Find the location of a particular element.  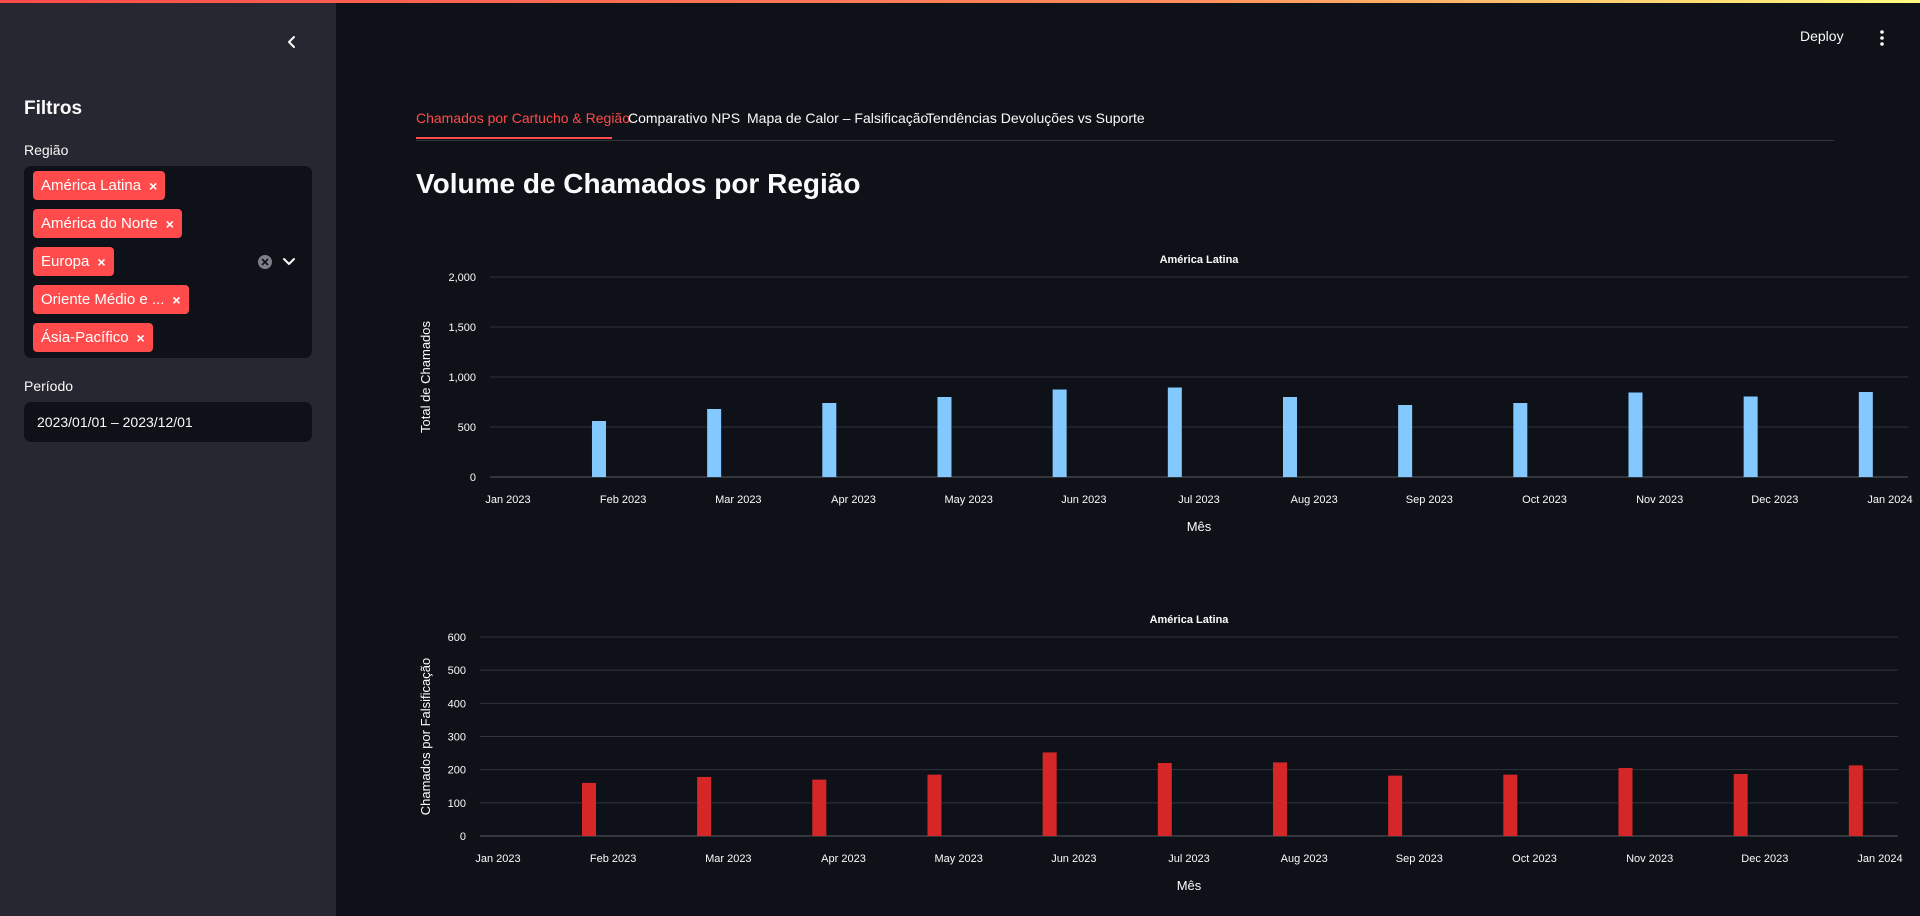

region-label: Região is located at coordinates (46, 150).